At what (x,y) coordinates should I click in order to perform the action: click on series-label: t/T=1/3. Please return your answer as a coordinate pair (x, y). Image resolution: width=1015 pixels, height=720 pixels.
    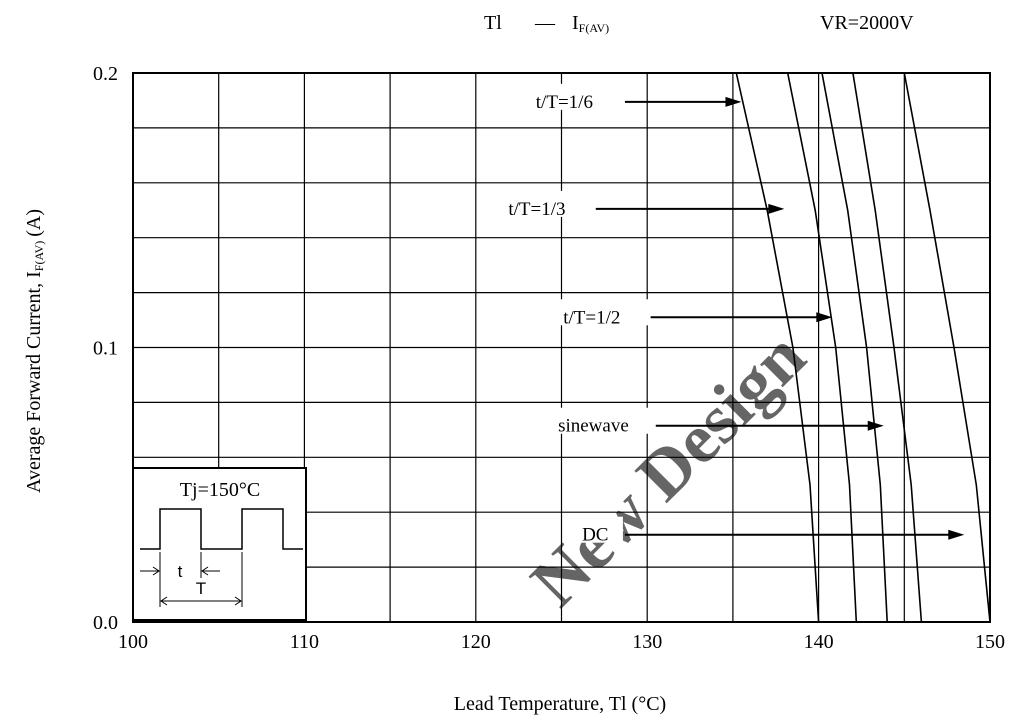
    Looking at the image, I should click on (536, 209).